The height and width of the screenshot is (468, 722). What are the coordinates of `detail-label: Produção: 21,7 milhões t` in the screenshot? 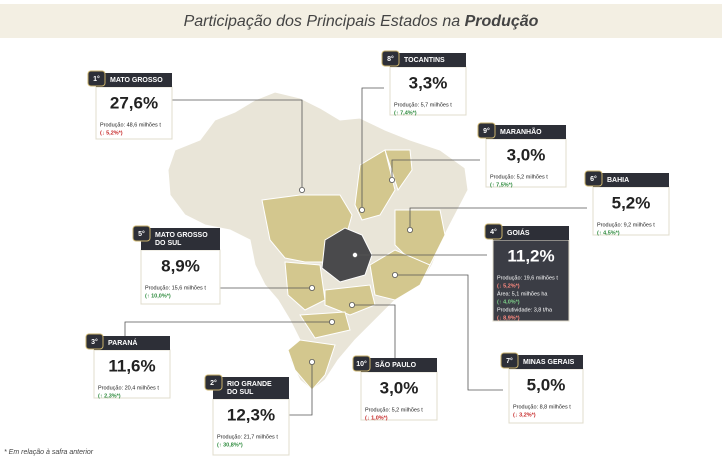 It's located at (247, 437).